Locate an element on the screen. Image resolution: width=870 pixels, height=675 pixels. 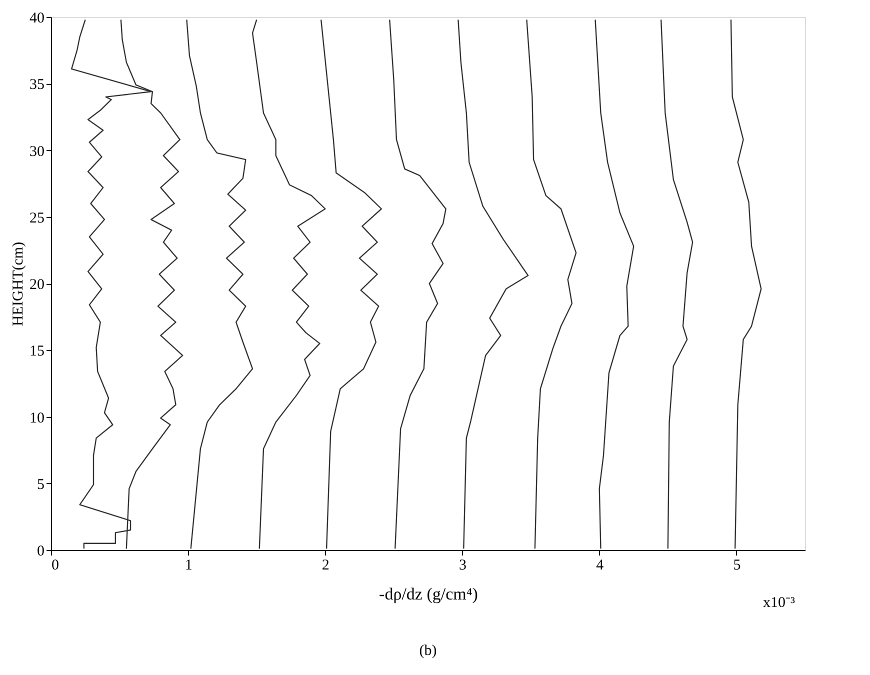
y-tick-label: 25 is located at coordinates (37, 218).